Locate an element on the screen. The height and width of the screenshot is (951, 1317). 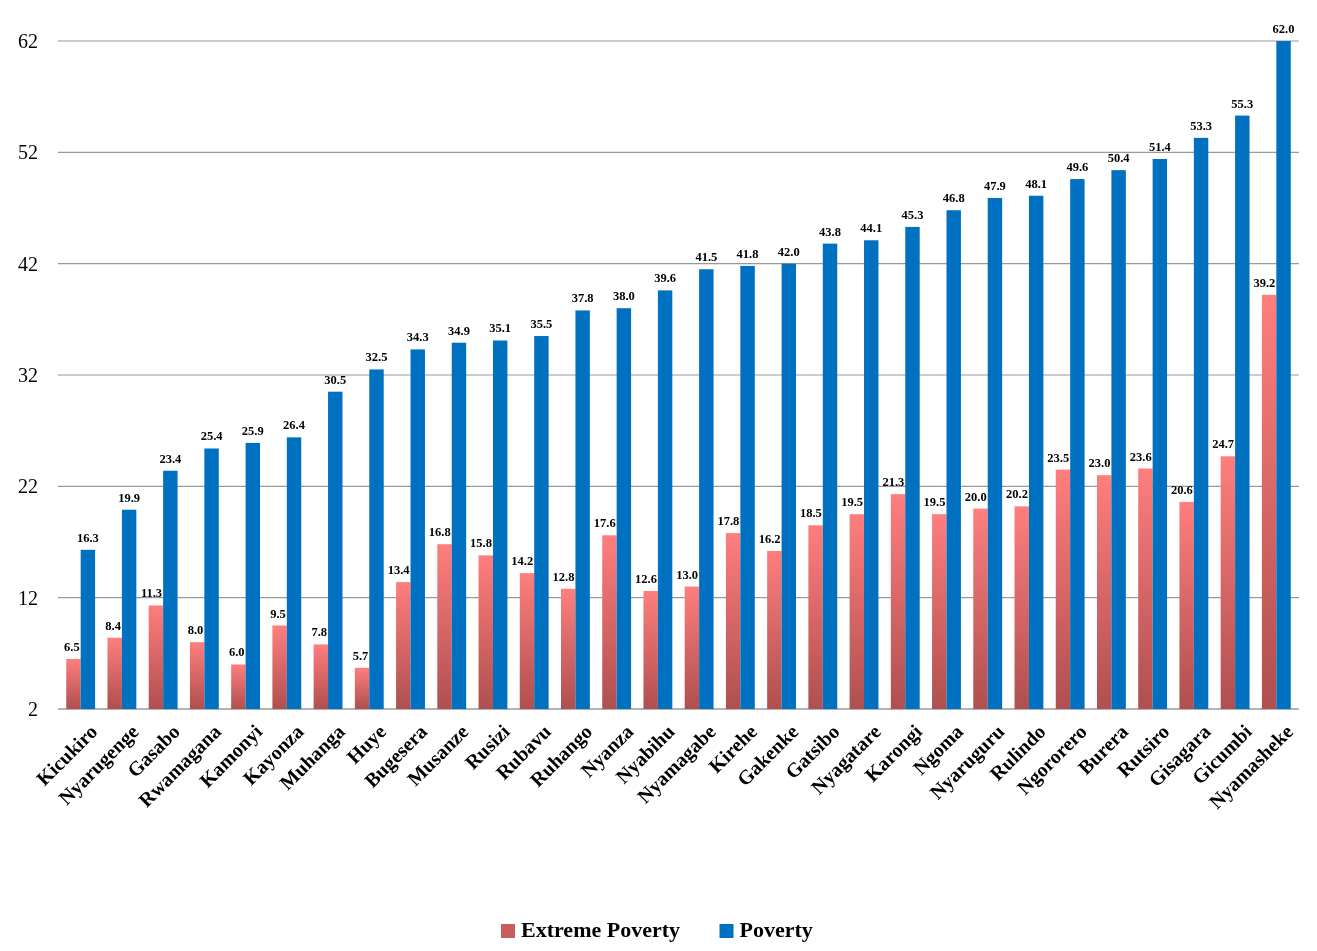
data-label: 49.6 is located at coordinates (1077, 167).